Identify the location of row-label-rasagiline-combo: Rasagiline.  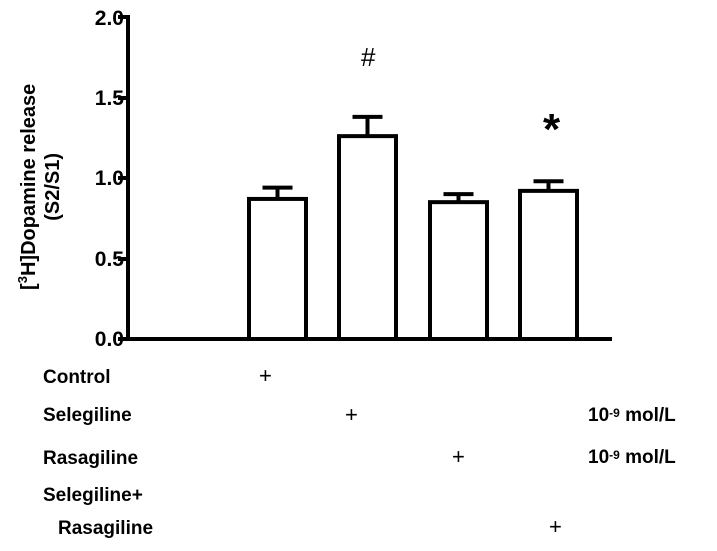
(106, 528).